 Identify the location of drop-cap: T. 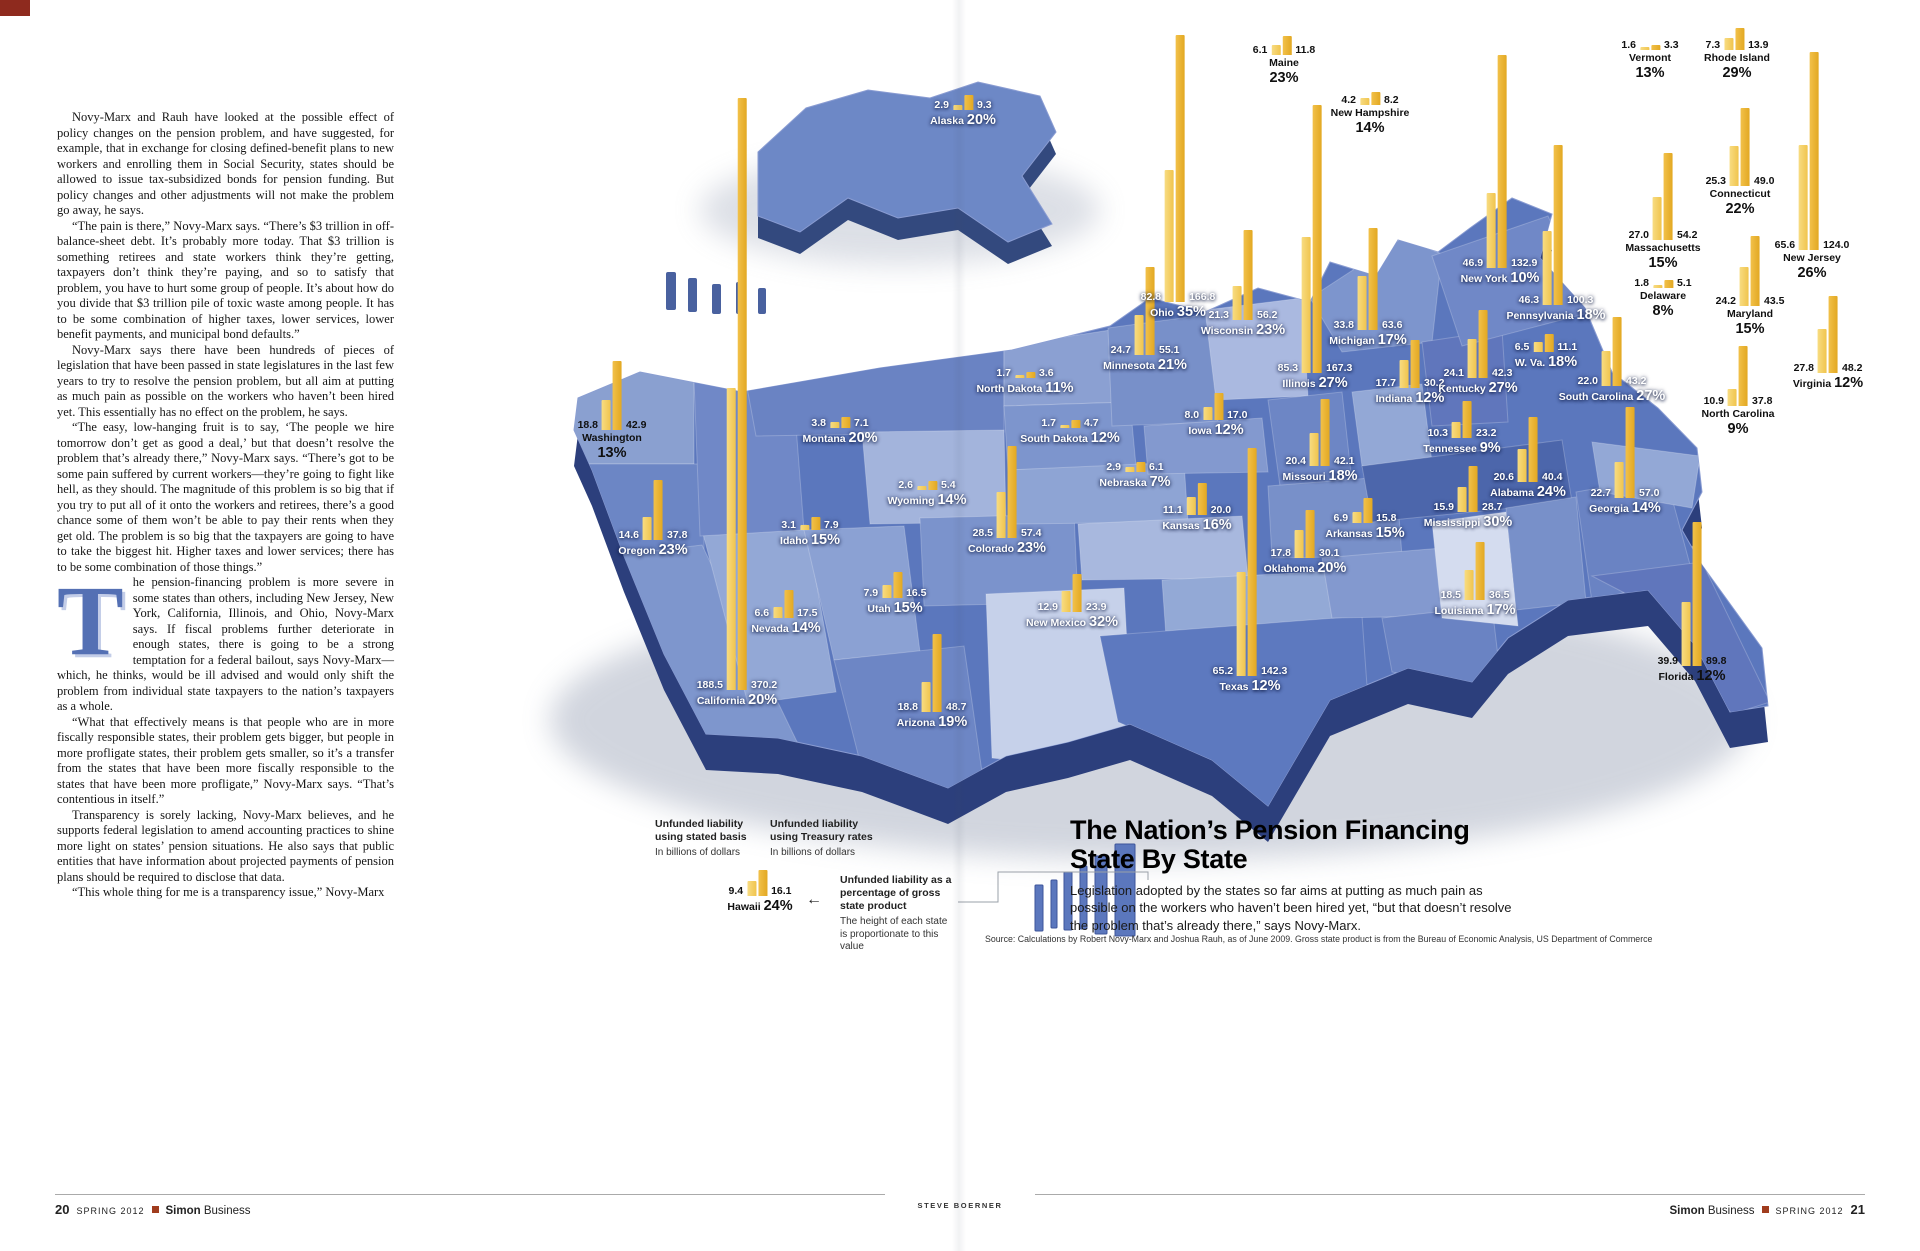
(90, 620).